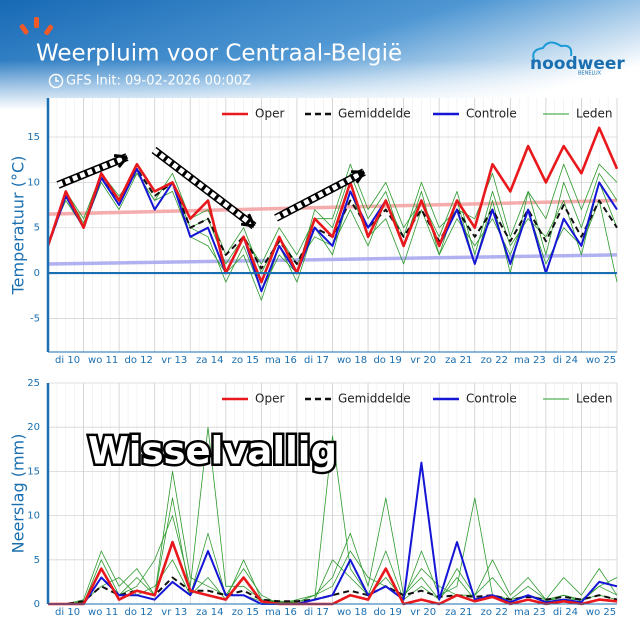 This screenshot has width=640, height=640. I want to click on y-axis-label: Temperatuur (°C), so click(18, 226).